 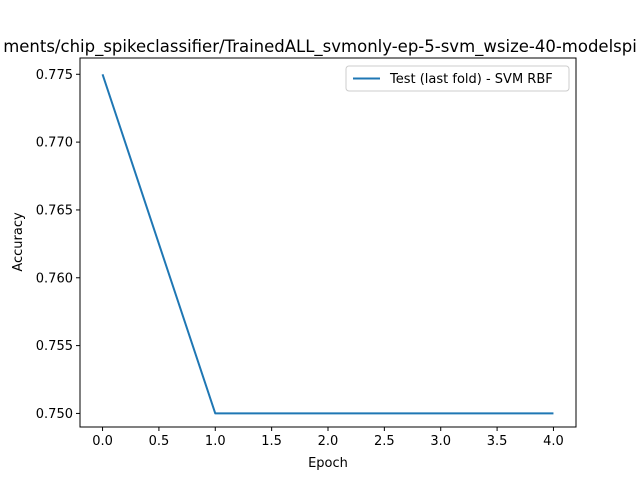 I want to click on y-tick-label: 0.775, so click(x=54, y=75).